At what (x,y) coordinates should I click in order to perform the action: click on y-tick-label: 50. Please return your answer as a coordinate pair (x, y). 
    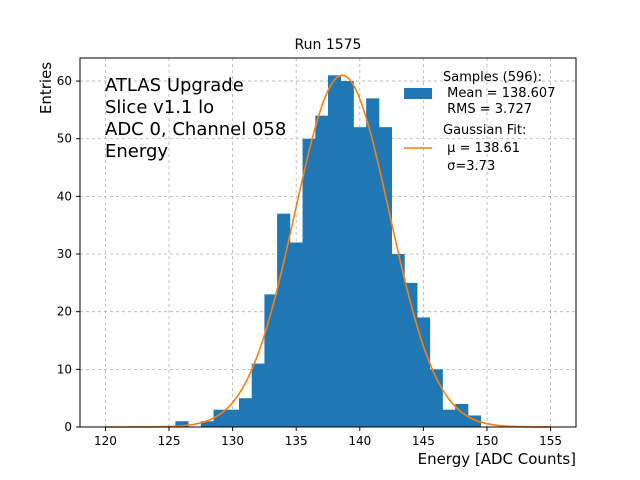
    Looking at the image, I should click on (64, 139).